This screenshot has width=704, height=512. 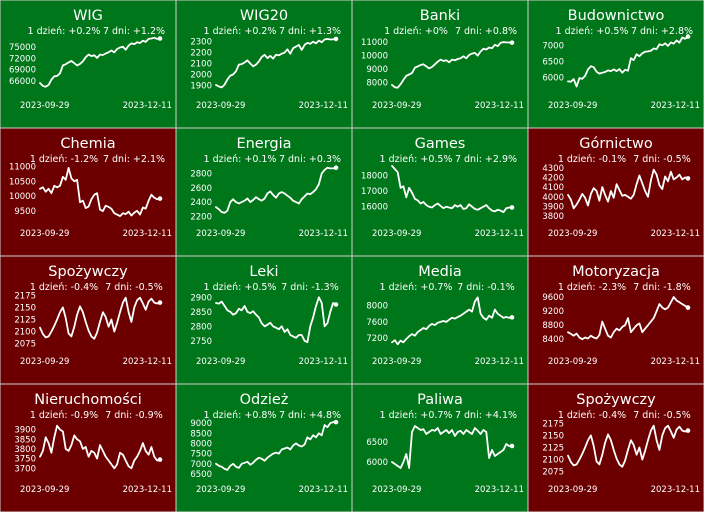 What do you see at coordinates (201, 342) in the screenshot?
I see `y-tick-label: 2750` at bounding box center [201, 342].